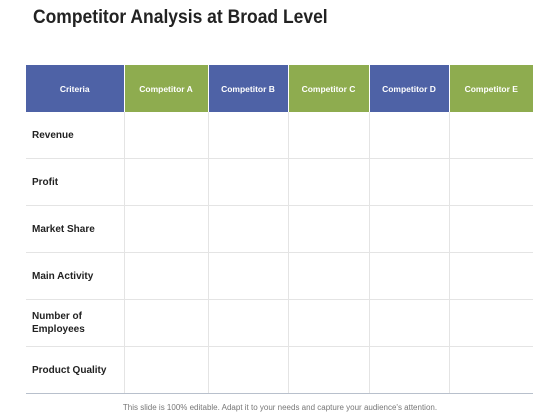 The width and height of the screenshot is (560, 420). I want to click on header-competitor-a: Competitor A, so click(165, 88).